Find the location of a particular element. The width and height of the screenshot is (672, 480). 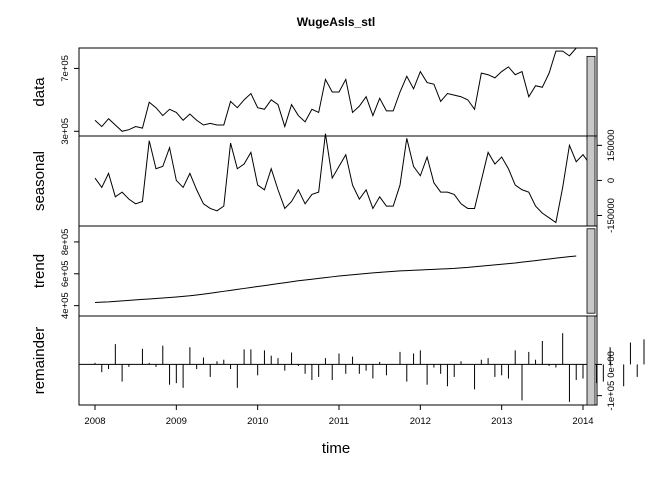

seasonal-series-line is located at coordinates (342, 178).